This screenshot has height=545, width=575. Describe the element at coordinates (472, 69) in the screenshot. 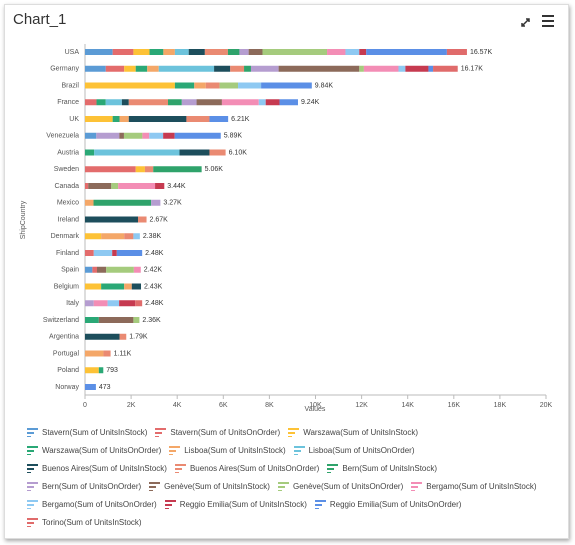

I see `total-label: 16.17K` at that location.